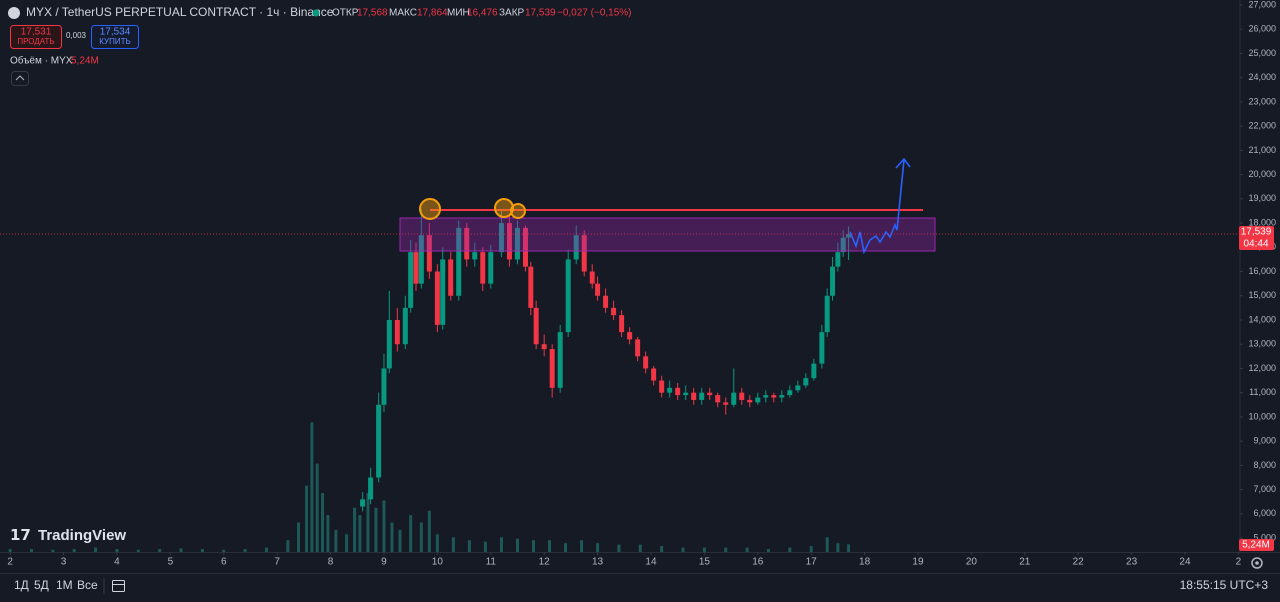 This screenshot has width=1280, height=602. Describe the element at coordinates (64, 585) in the screenshot. I see `range-button: 1М` at that location.